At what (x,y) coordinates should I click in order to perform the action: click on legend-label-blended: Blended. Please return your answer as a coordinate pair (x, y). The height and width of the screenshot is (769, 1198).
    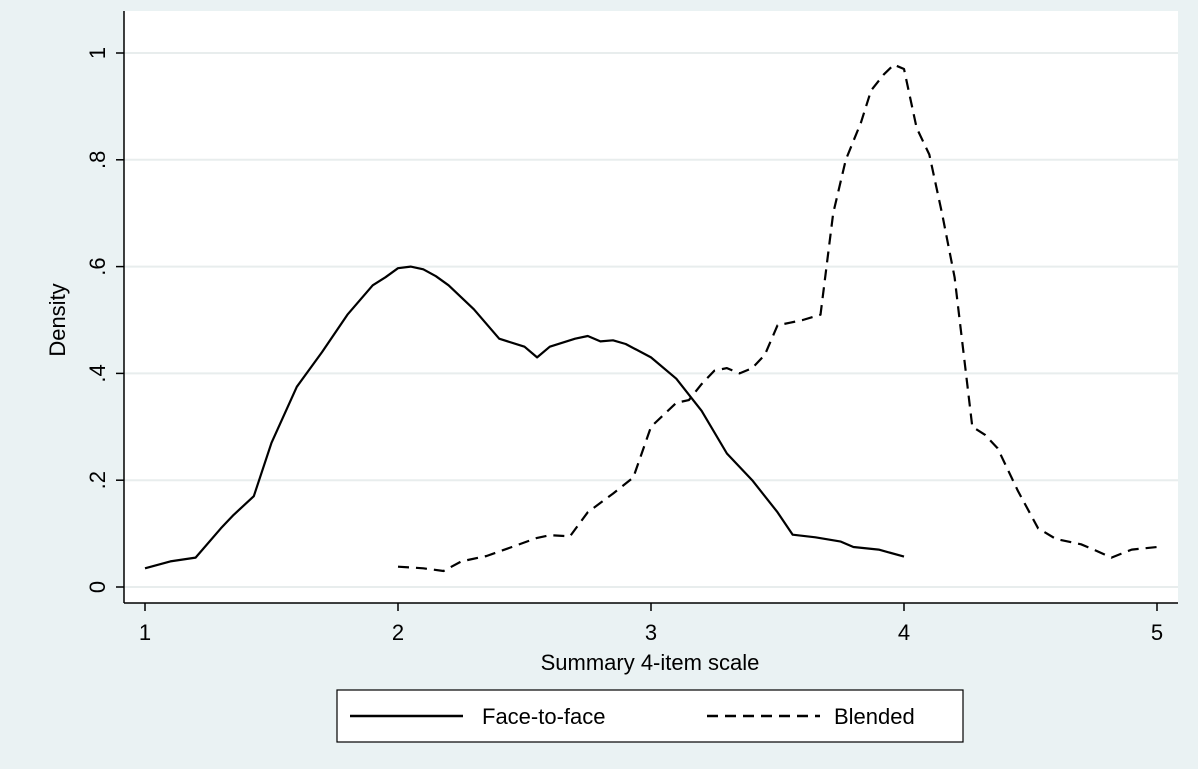
    Looking at the image, I should click on (874, 716).